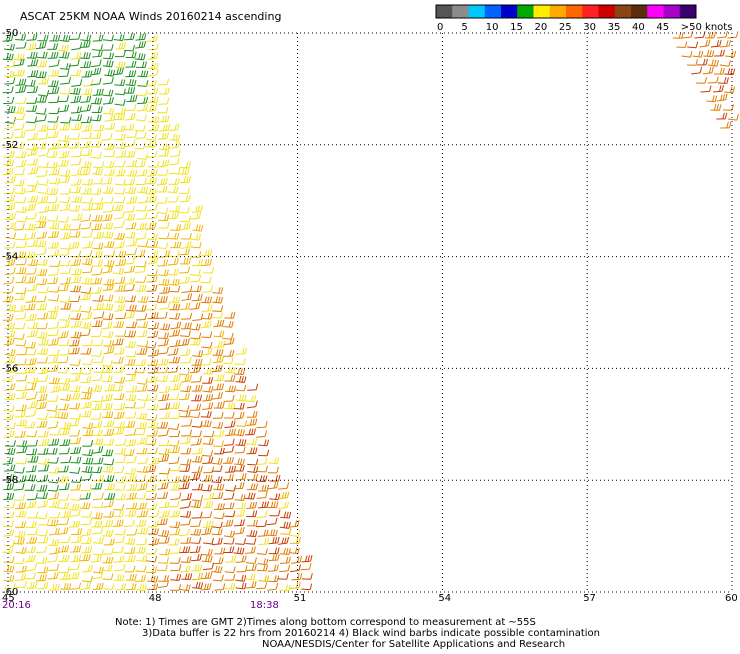 This screenshot has height=654, width=740. Describe the element at coordinates (492, 27) in the screenshot. I see `colorbar-label: 10` at that location.